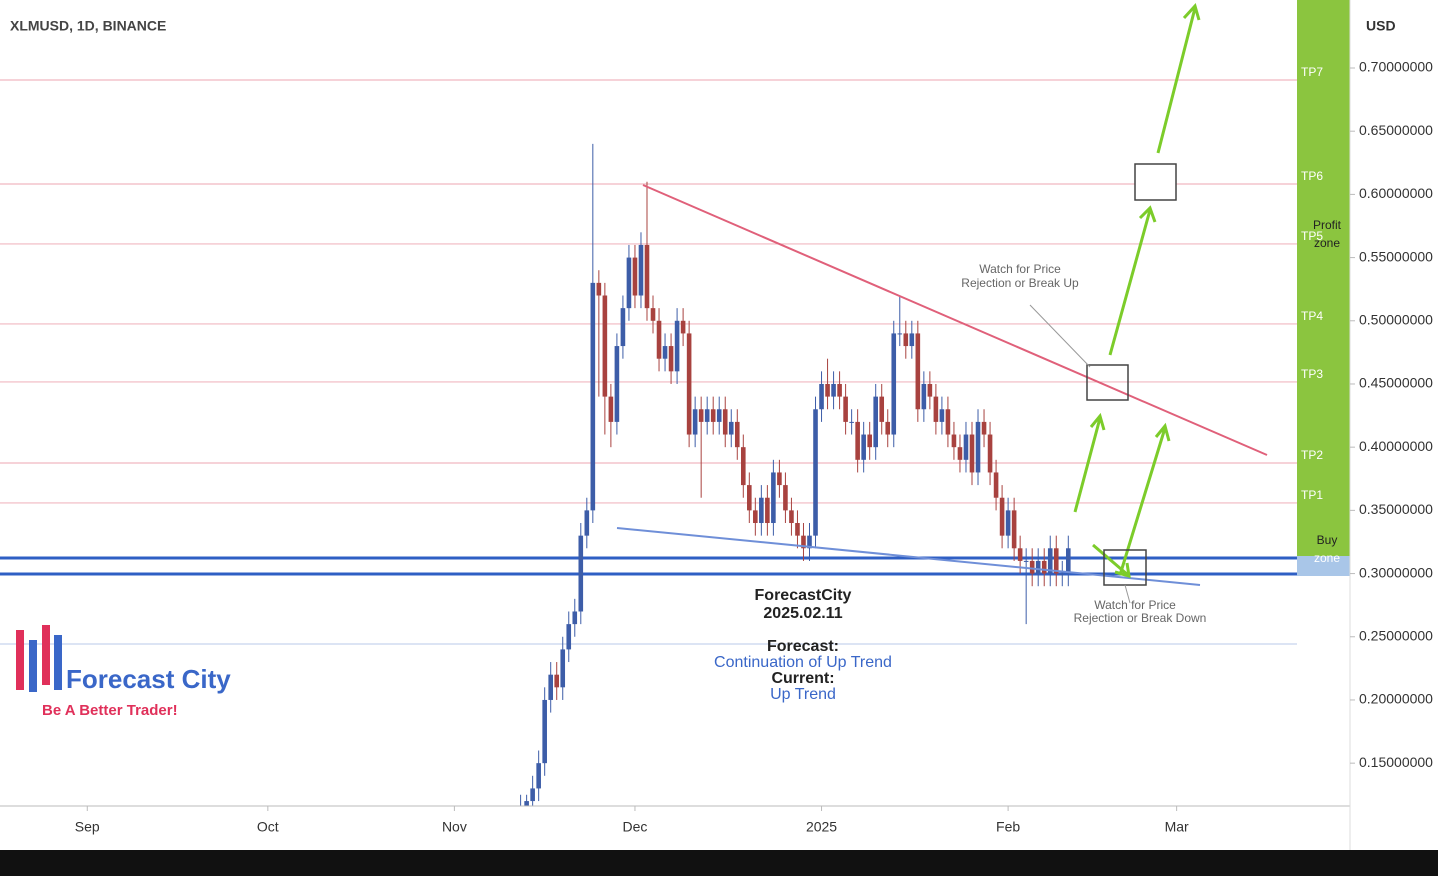 This screenshot has width=1438, height=876. I want to click on tp-label: TP7, so click(1312, 72).